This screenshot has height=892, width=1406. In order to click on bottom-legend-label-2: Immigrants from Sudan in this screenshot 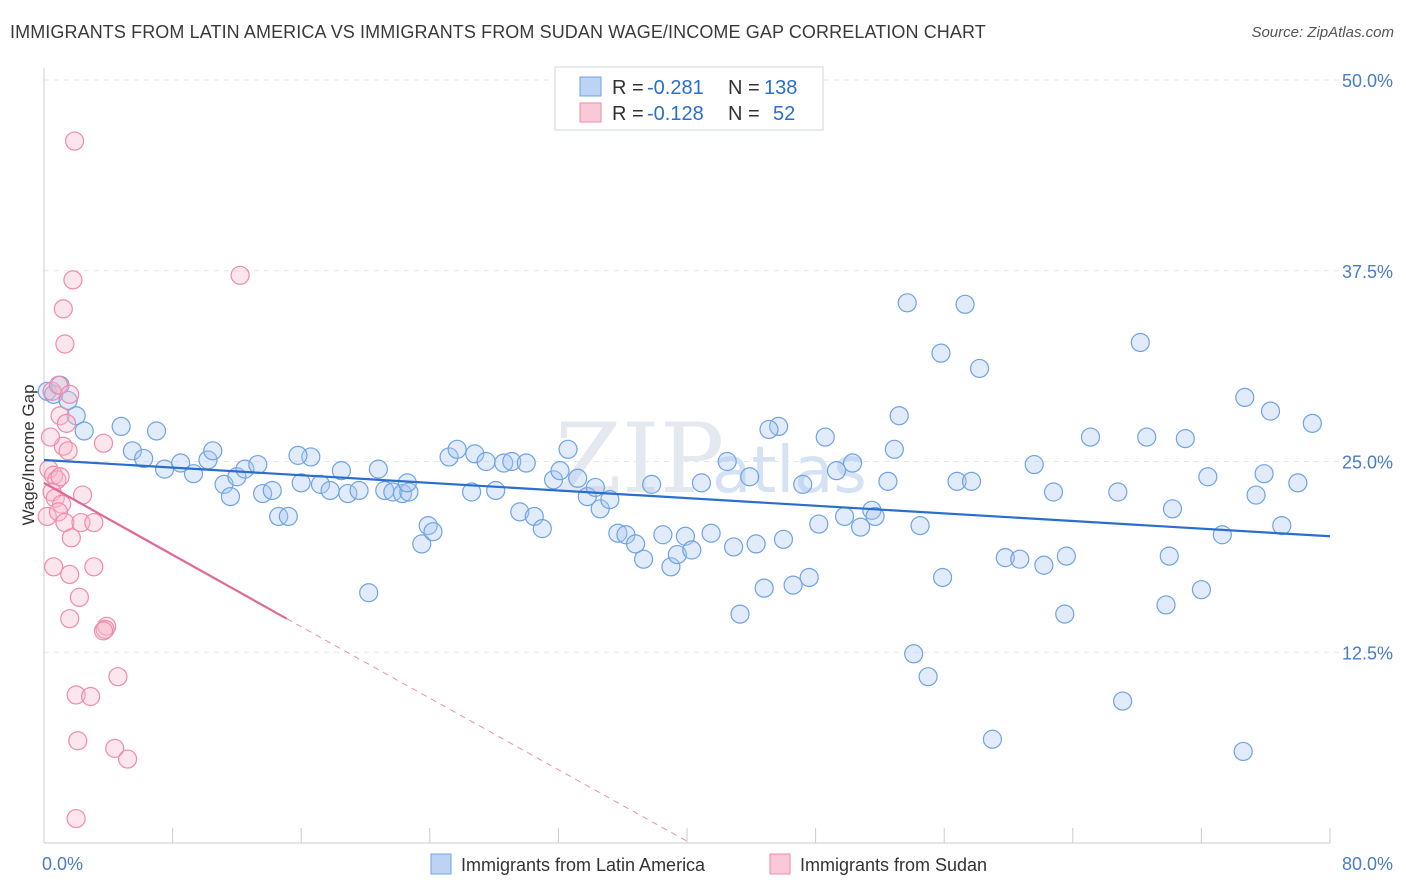, I will do `click(893, 865)`.